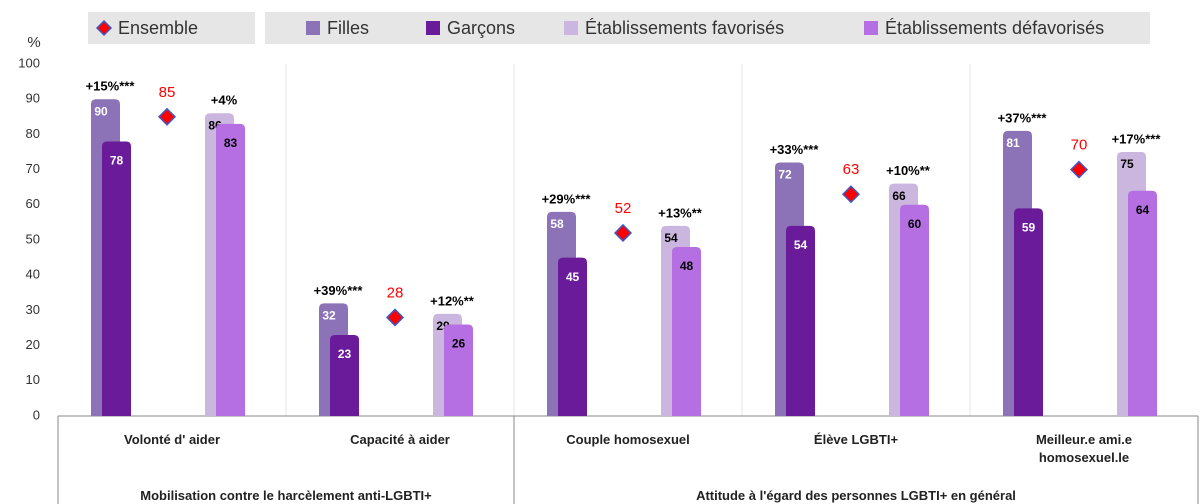 This screenshot has height=504, width=1202. Describe the element at coordinates (33, 168) in the screenshot. I see `y-tick-label: 70` at that location.